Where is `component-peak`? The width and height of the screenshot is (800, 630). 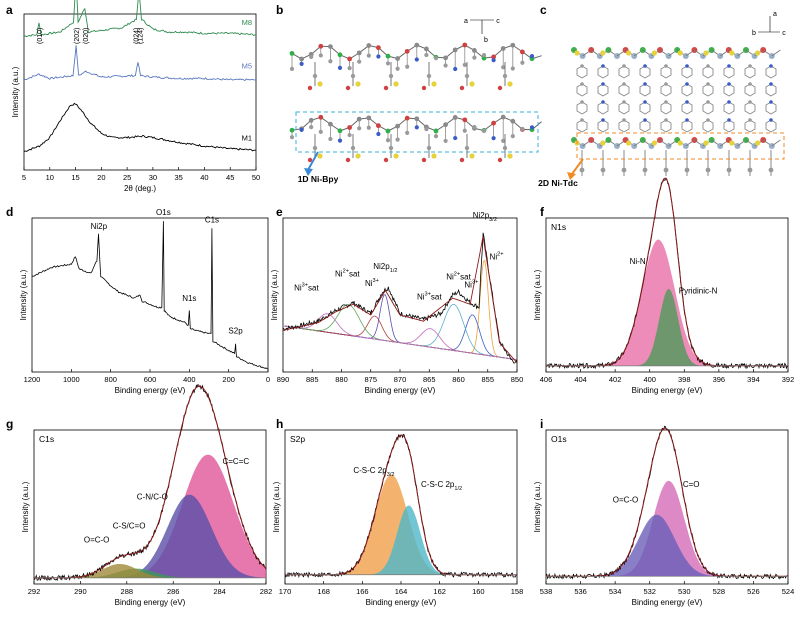
component-peak is located at coordinates (400, 332).